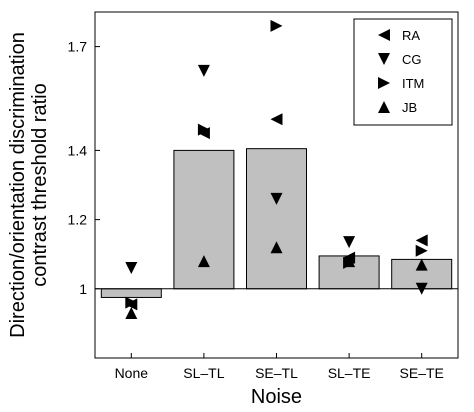 Image resolution: width=474 pixels, height=412 pixels. What do you see at coordinates (132, 373) in the screenshot?
I see `x-tick-label-0: None` at bounding box center [132, 373].